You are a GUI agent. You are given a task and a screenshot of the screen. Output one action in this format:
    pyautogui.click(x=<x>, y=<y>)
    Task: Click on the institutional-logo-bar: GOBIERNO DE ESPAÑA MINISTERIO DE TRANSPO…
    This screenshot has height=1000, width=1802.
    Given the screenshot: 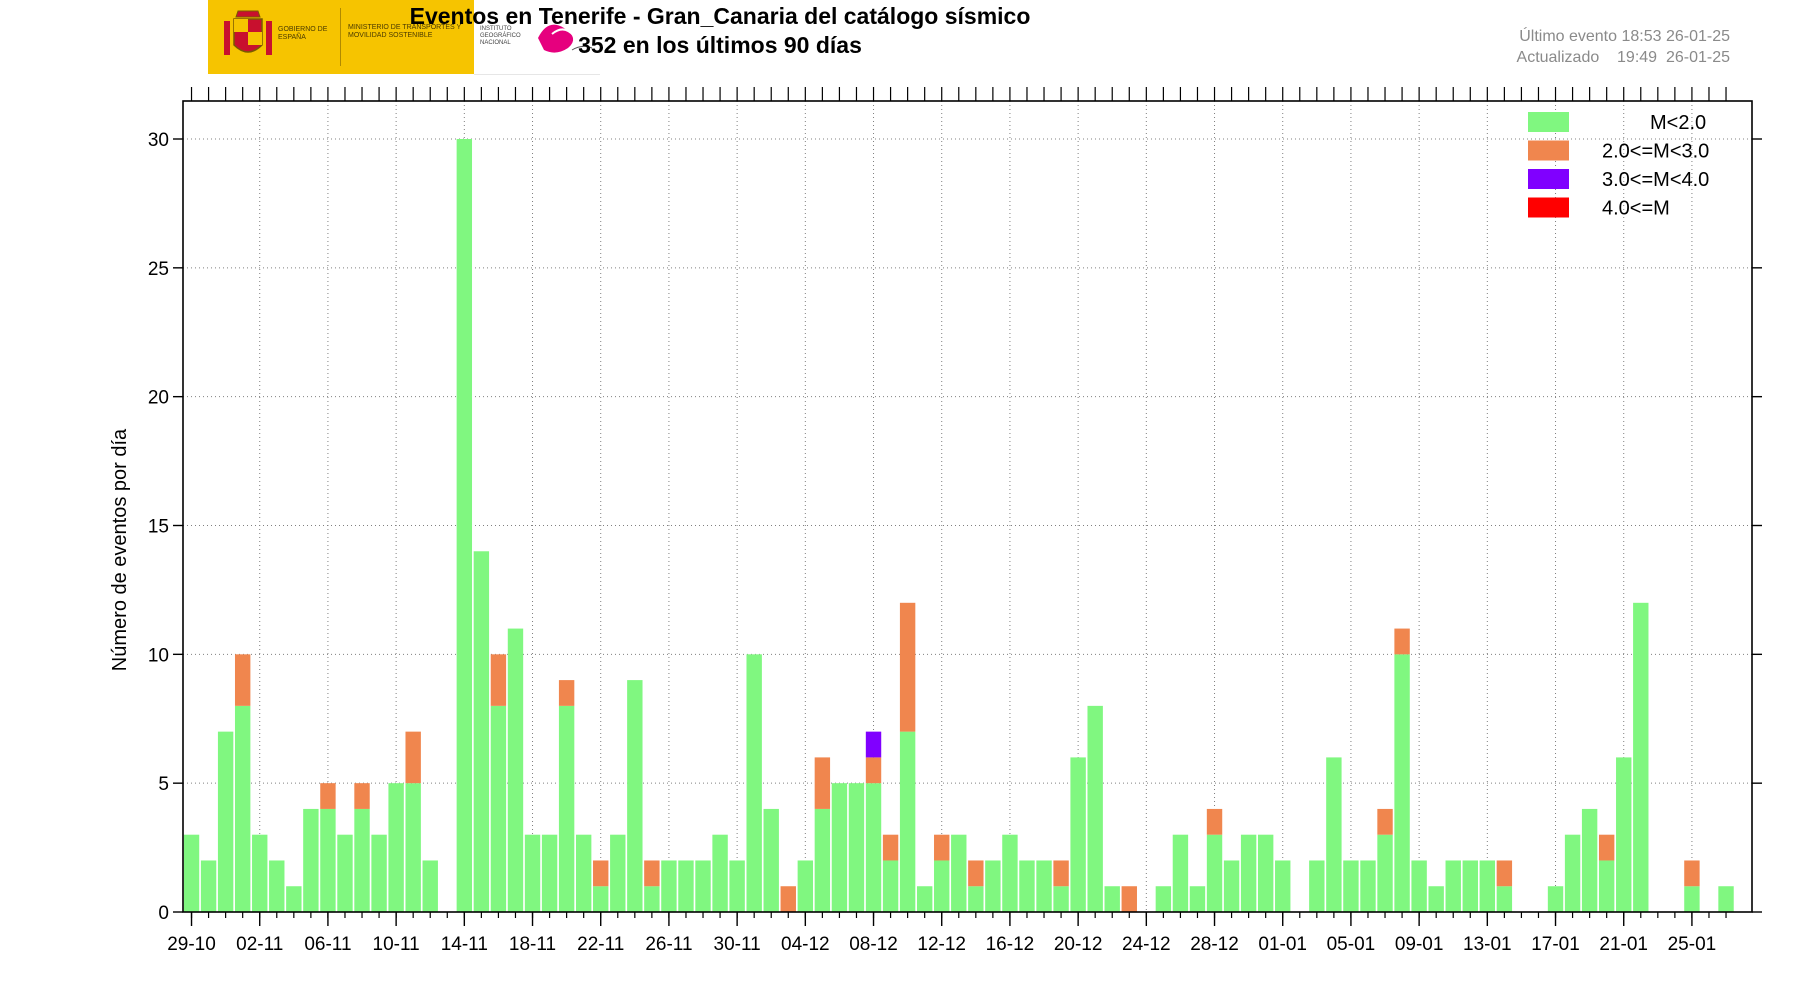 What is the action you would take?
    pyautogui.click(x=404, y=37)
    